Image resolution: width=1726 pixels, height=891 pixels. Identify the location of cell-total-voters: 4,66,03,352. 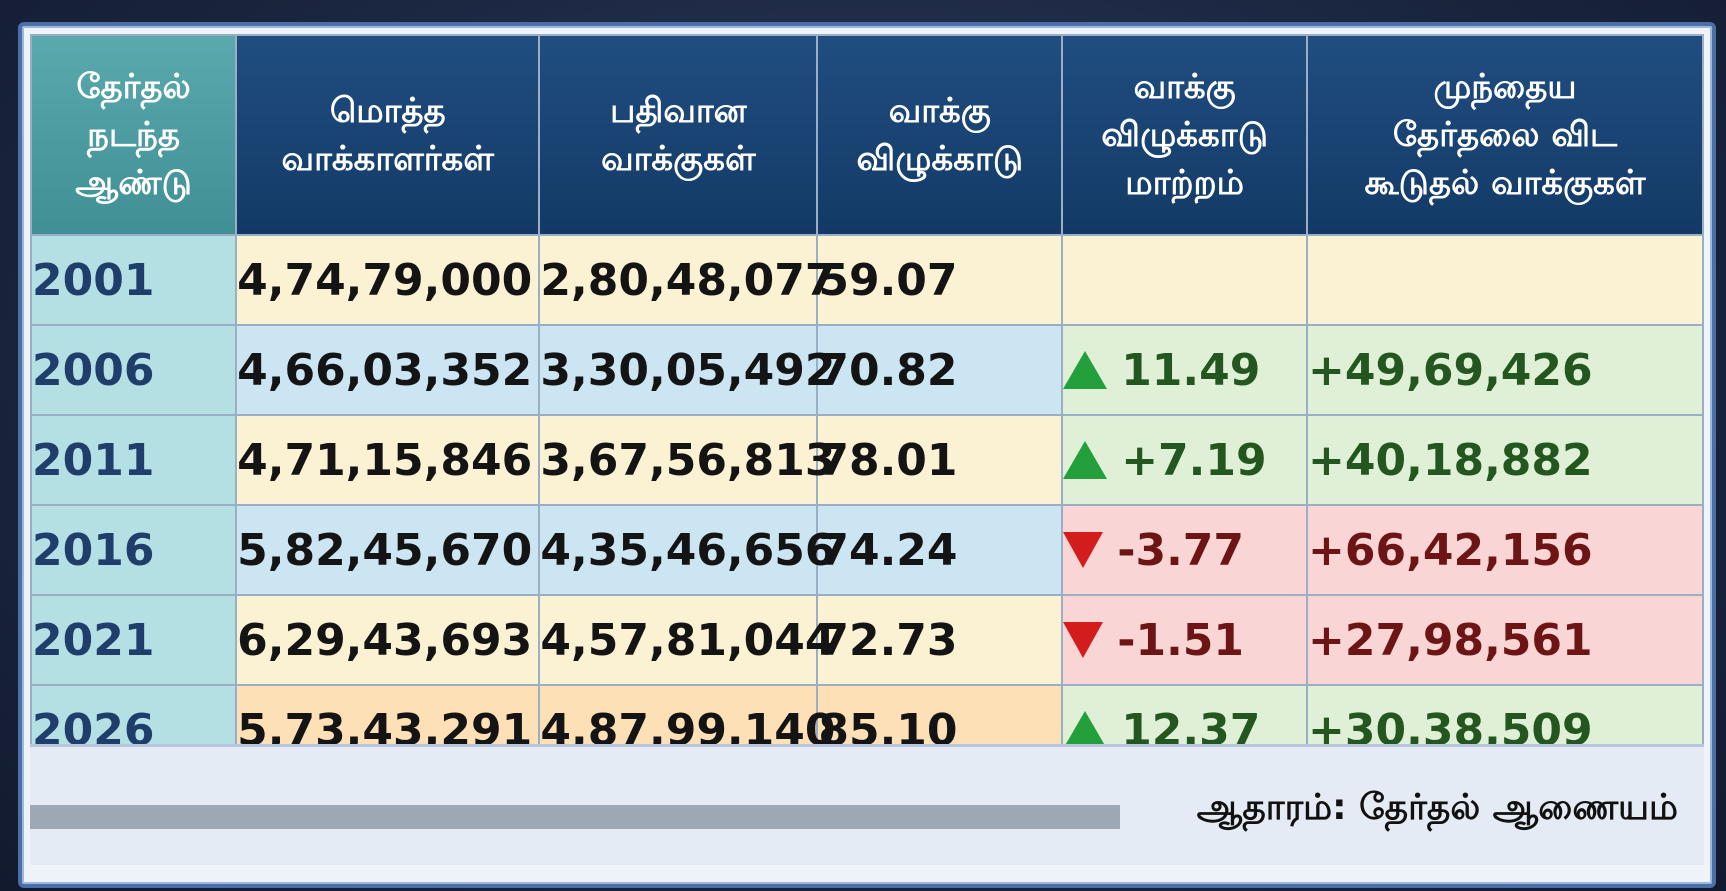
(388, 370).